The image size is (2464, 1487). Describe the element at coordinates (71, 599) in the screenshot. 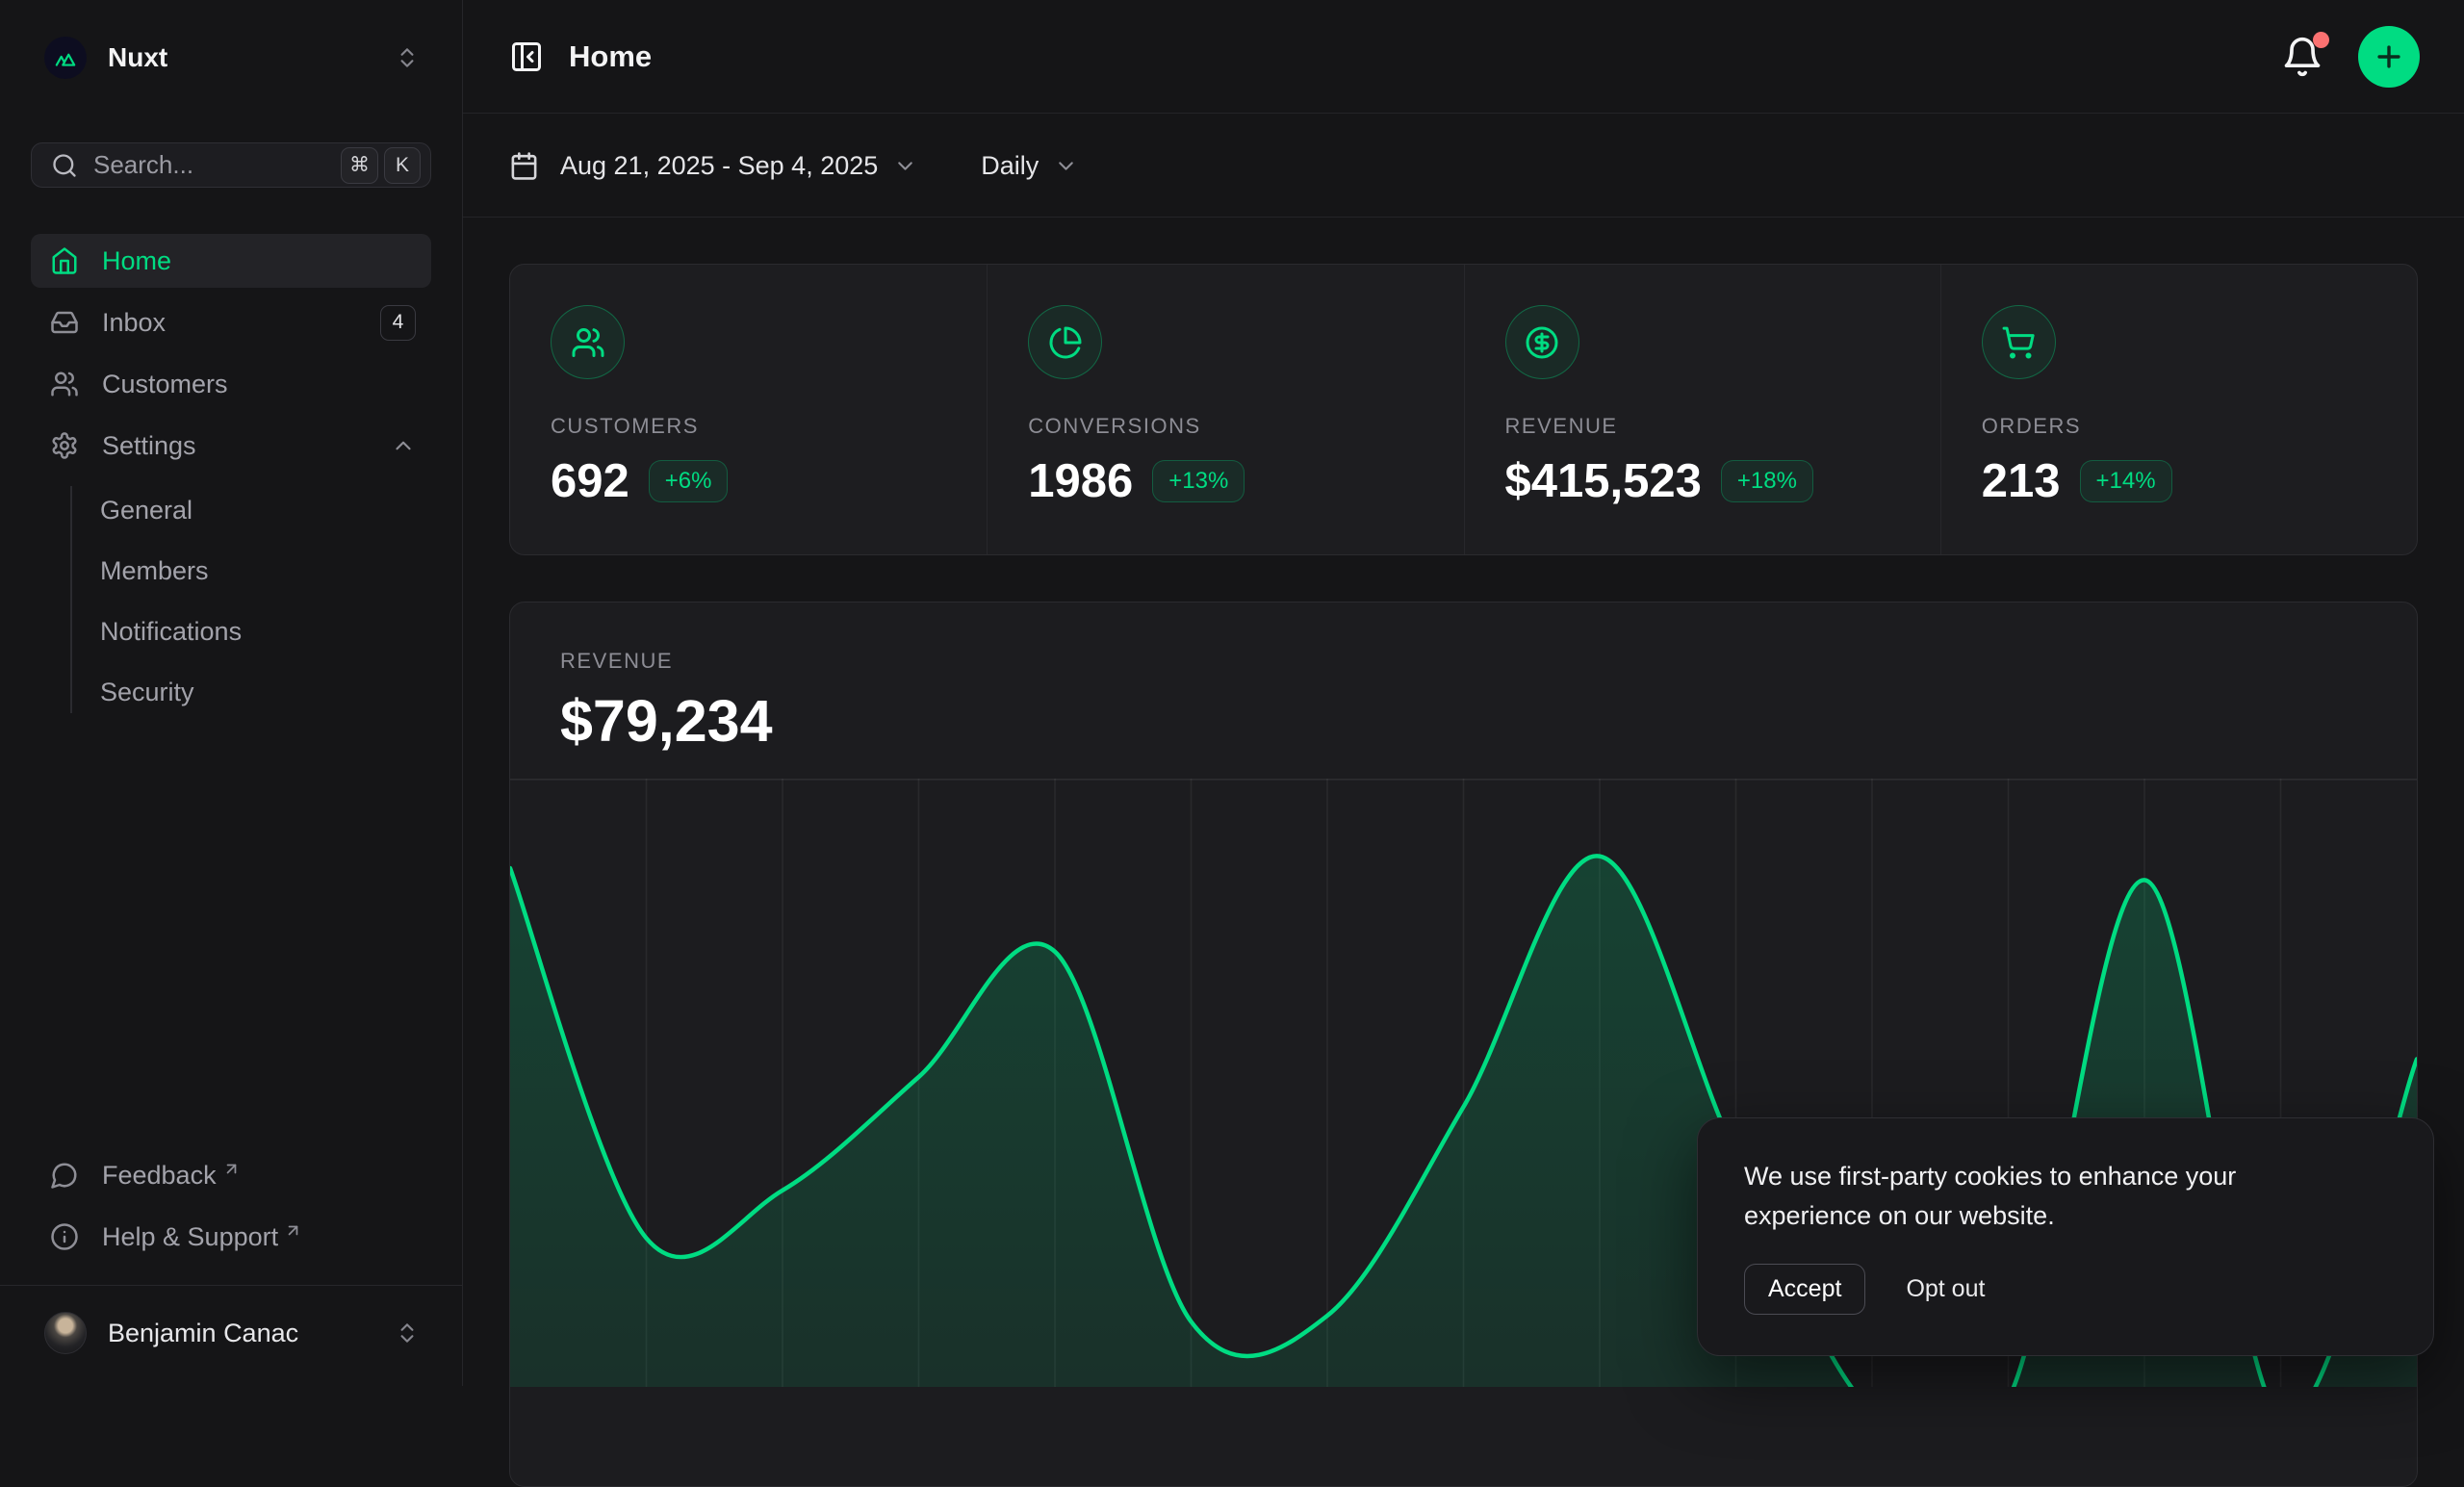

I see `subnav-guide-line` at that location.